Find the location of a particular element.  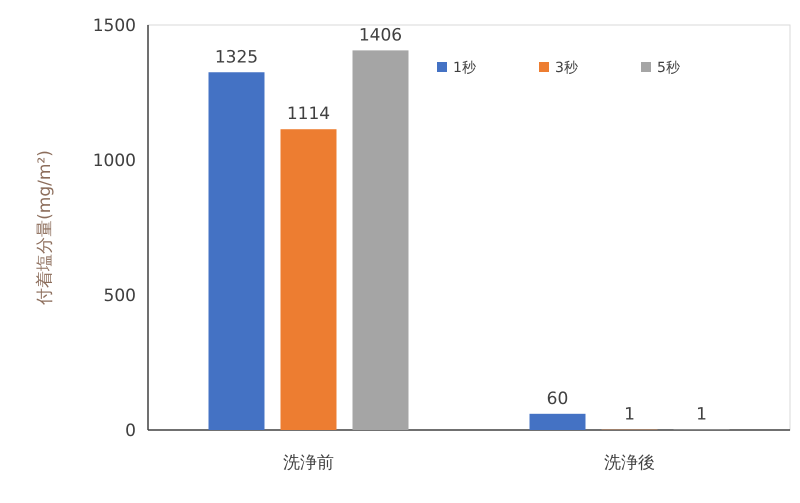

y-tick-label: 1000 is located at coordinates (114, 161).